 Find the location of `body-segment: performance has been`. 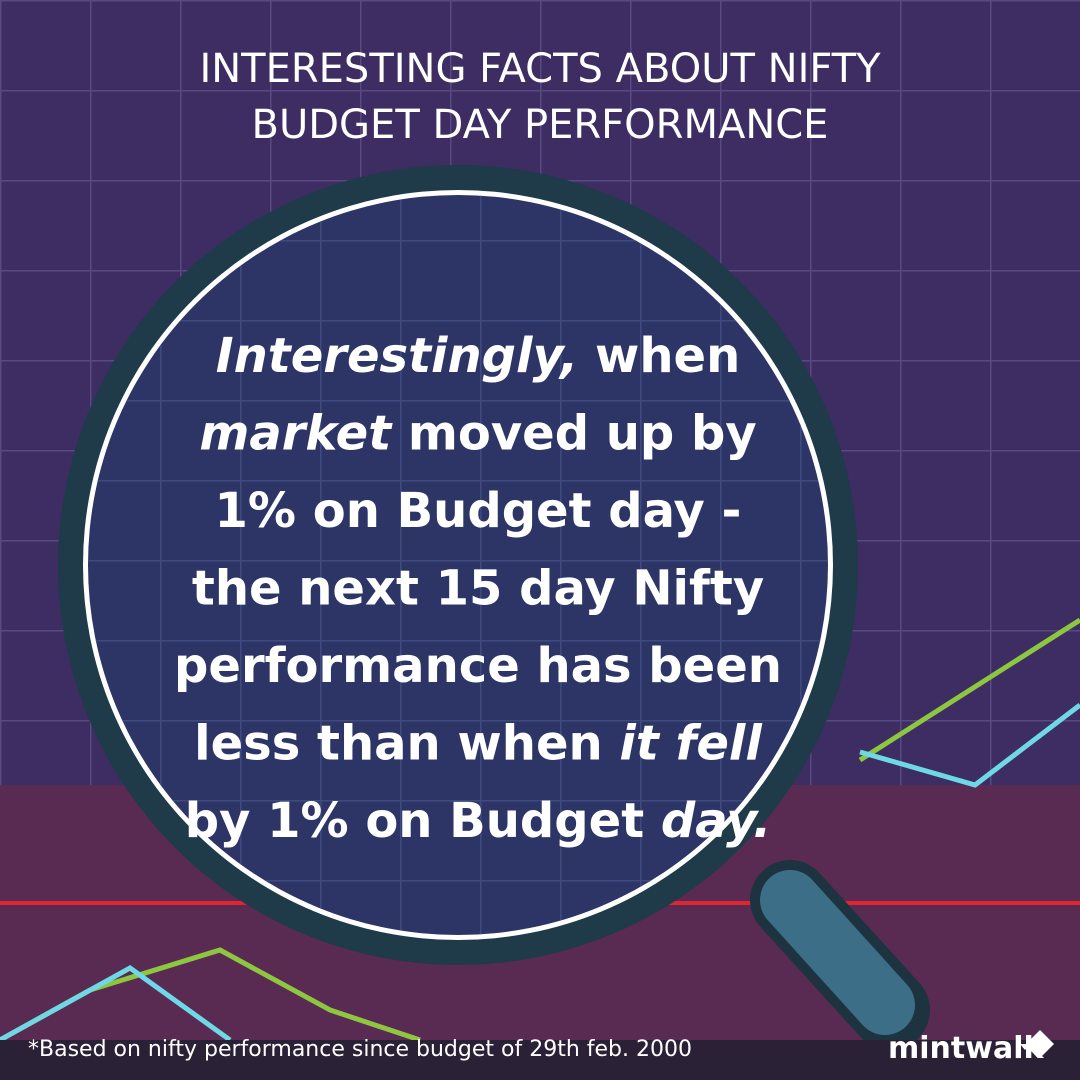

body-segment: performance has been is located at coordinates (478, 666).